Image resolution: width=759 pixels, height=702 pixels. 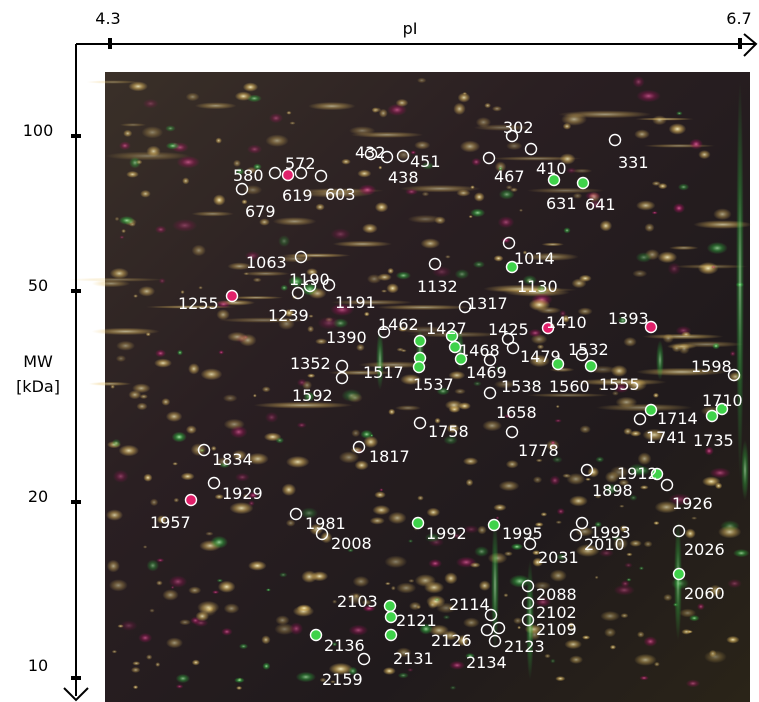 I want to click on spot-label-1190: 1190, so click(x=309, y=279).